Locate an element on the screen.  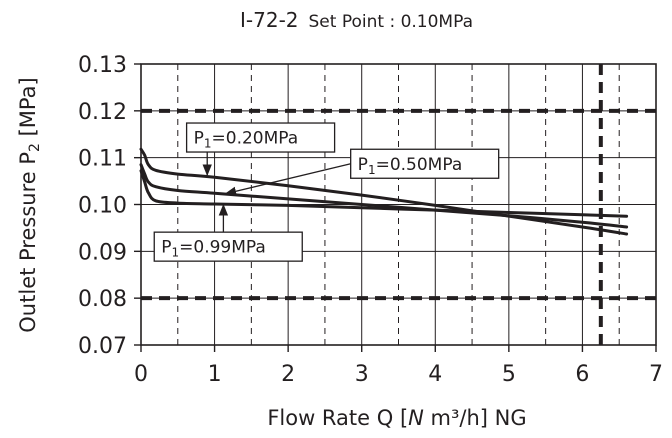
y-tick-label: 0.07 is located at coordinates (102, 346).